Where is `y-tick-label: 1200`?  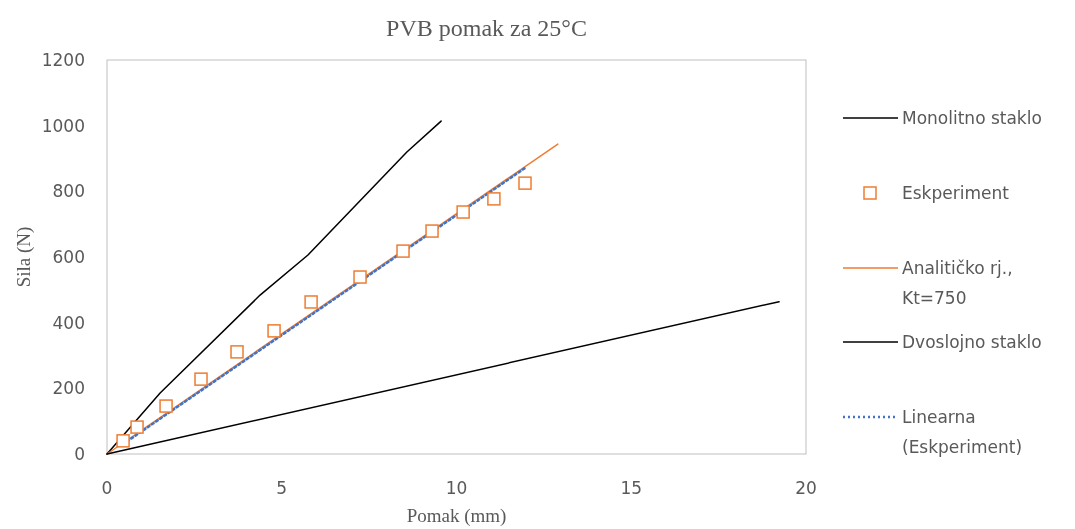 y-tick-label: 1200 is located at coordinates (63, 60).